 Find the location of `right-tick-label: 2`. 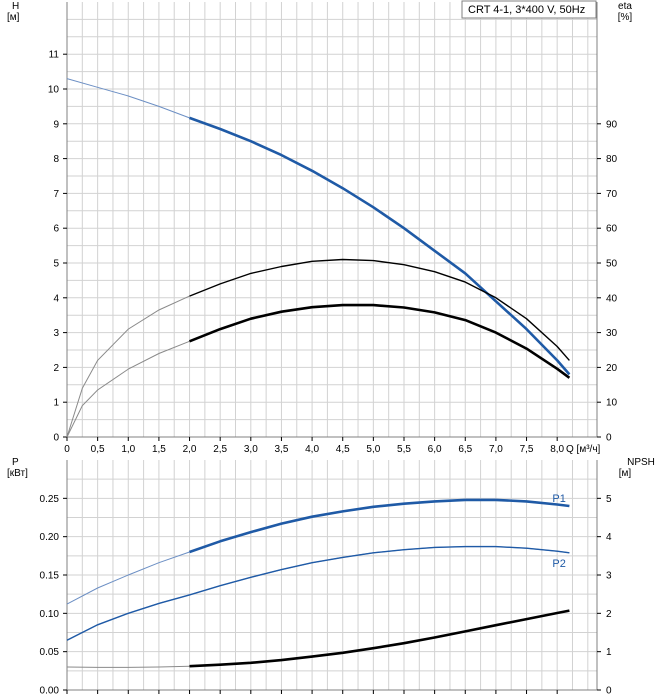

right-tick-label: 2 is located at coordinates (609, 614).